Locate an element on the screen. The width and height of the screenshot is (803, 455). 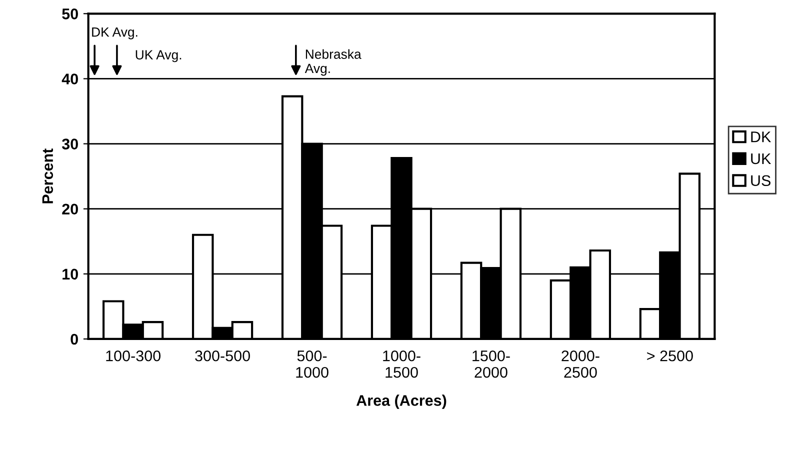
legend-label: UK is located at coordinates (761, 158).